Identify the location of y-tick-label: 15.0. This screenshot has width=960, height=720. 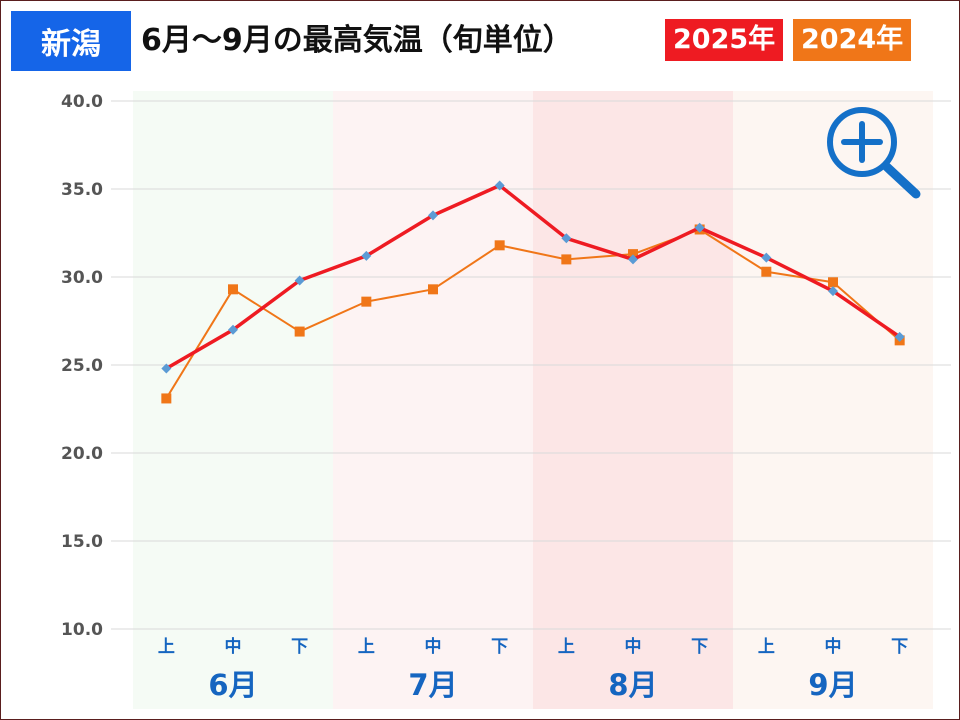
(82, 542).